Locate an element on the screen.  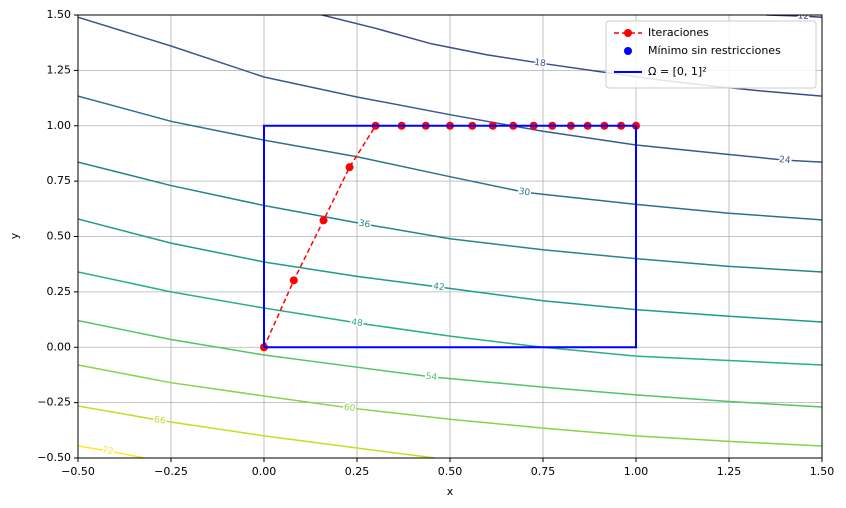
contour-label: 60 is located at coordinates (349, 408).